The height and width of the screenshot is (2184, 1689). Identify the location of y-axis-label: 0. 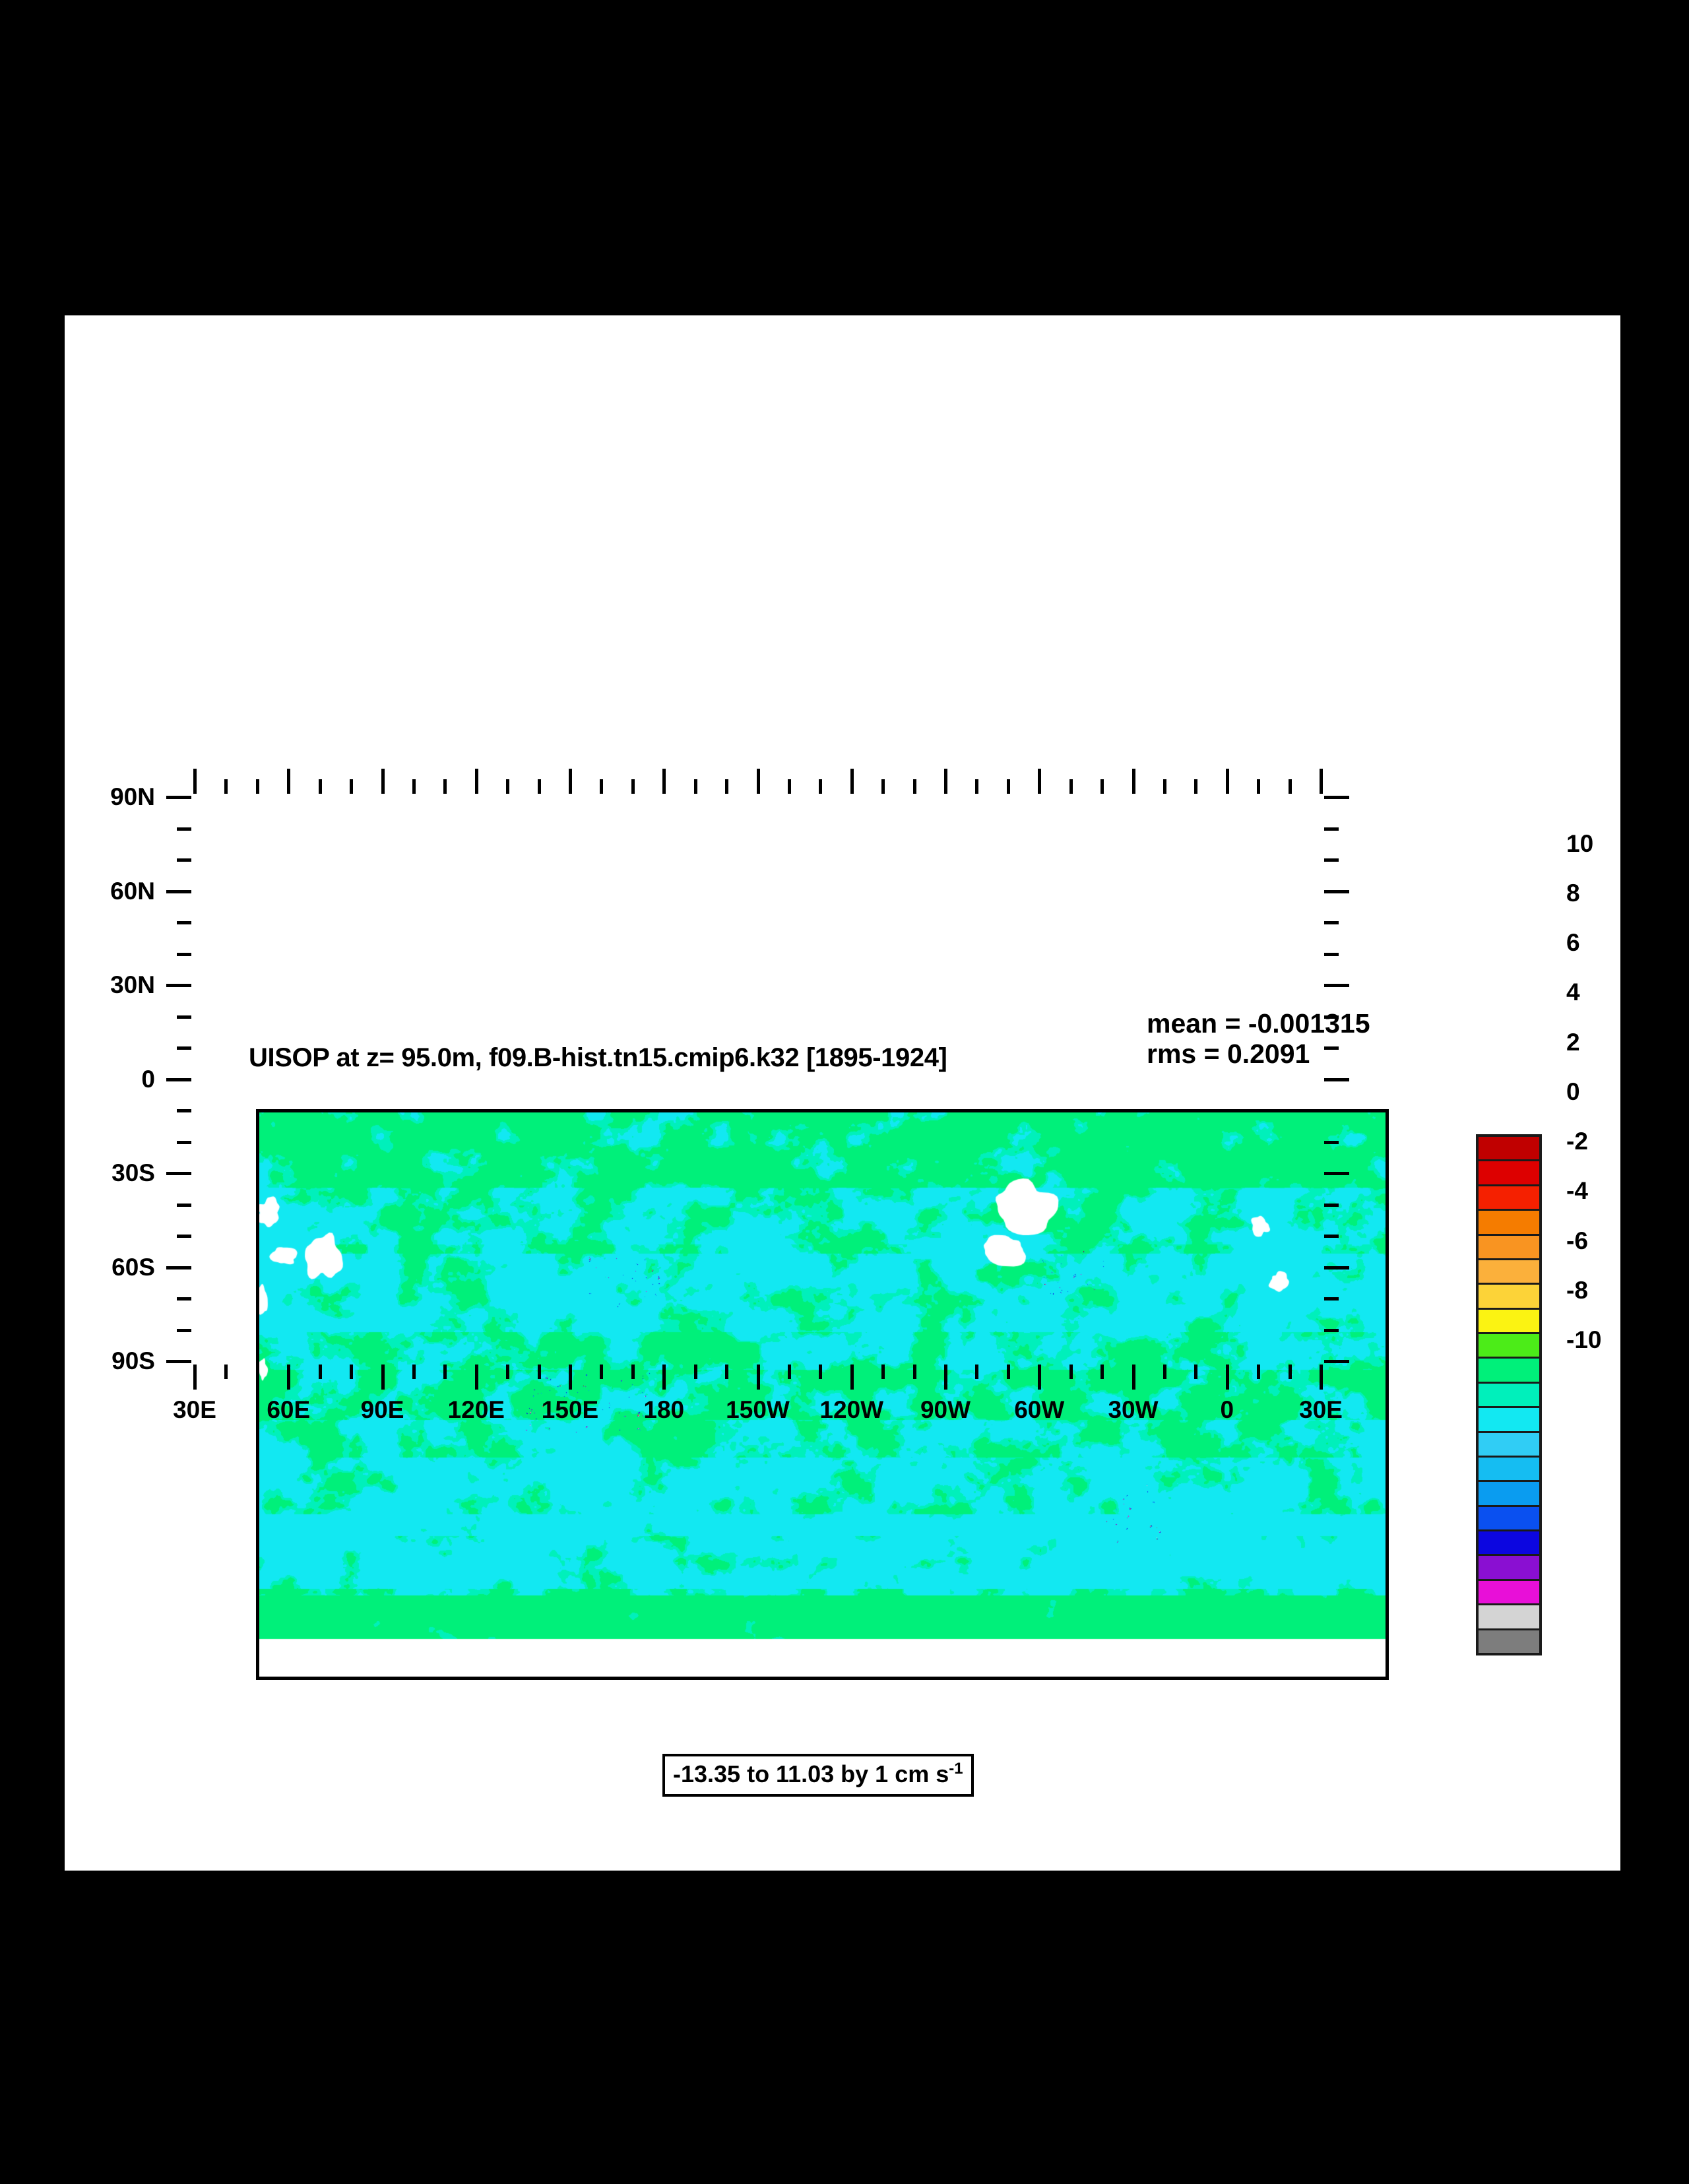
(148, 1079).